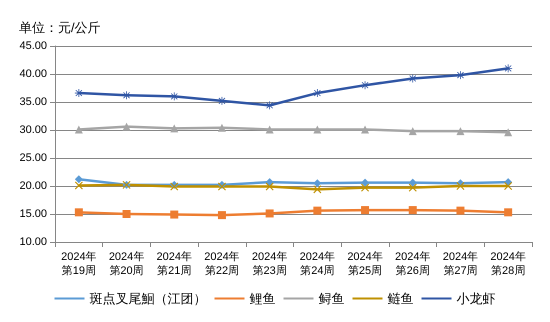 This screenshot has width=550, height=322. Describe the element at coordinates (401, 298) in the screenshot. I see `legend-label: 鲢鱼` at that location.